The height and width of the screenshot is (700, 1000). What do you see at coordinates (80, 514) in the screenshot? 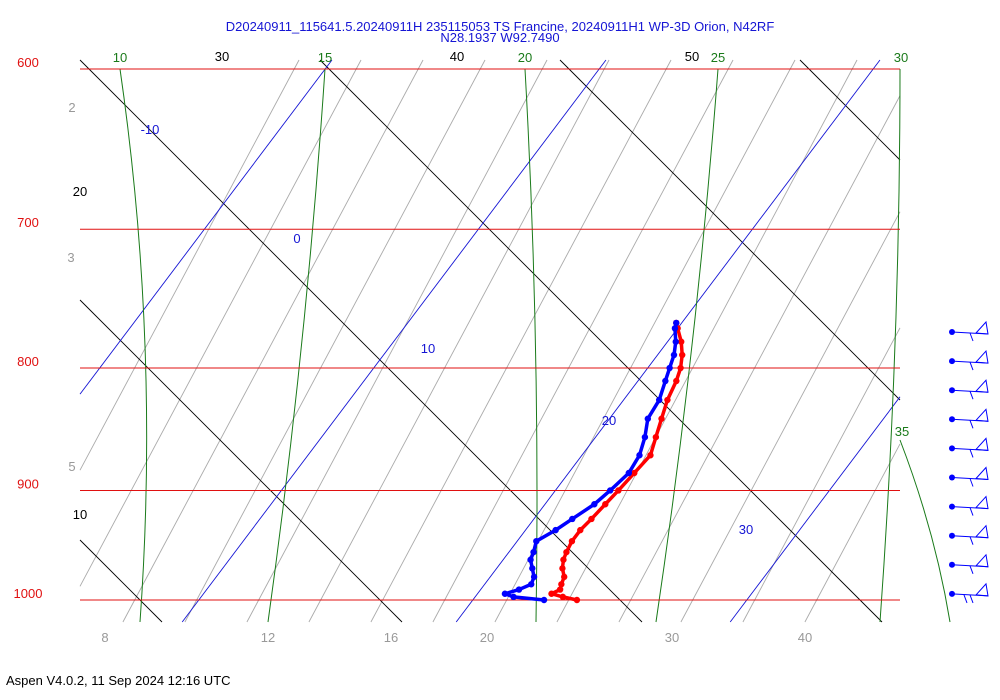
I see `dry-adiabat-label: 10` at bounding box center [80, 514].